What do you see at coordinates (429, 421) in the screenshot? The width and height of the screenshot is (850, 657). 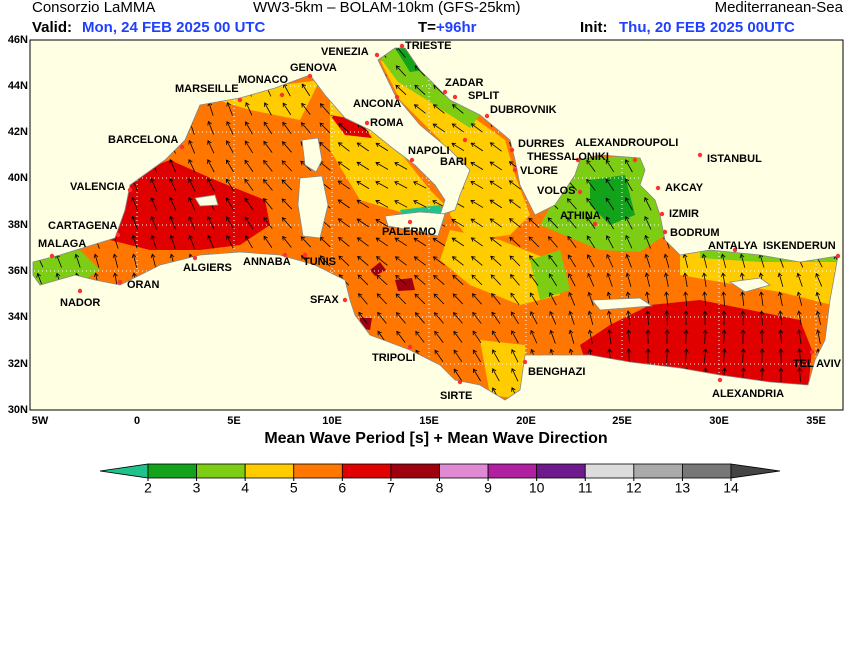 I see `lon-tick-label: 15E` at bounding box center [429, 421].